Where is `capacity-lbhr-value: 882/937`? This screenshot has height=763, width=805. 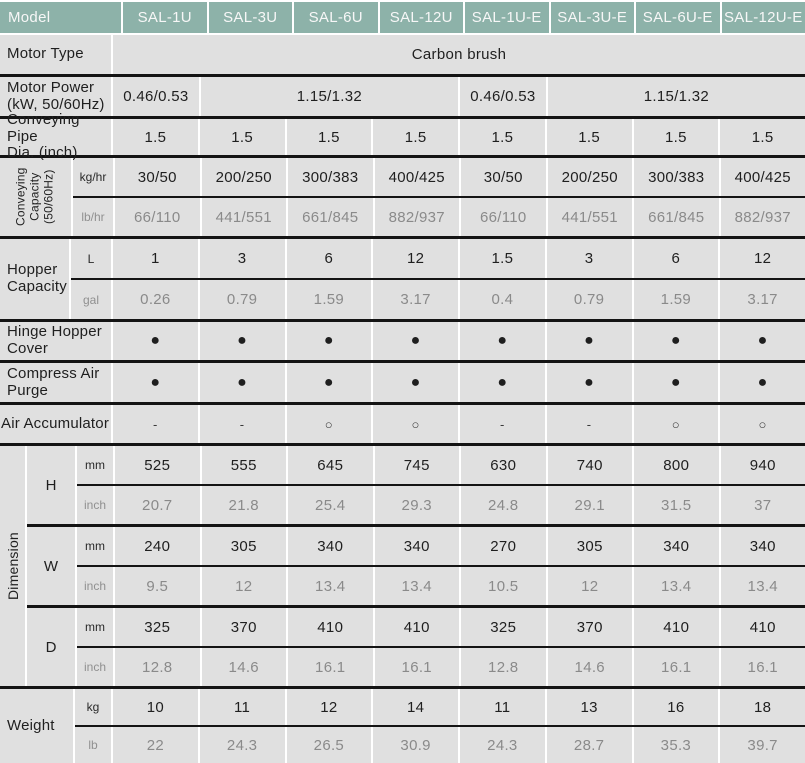 capacity-lbhr-value: 882/937 is located at coordinates (762, 217).